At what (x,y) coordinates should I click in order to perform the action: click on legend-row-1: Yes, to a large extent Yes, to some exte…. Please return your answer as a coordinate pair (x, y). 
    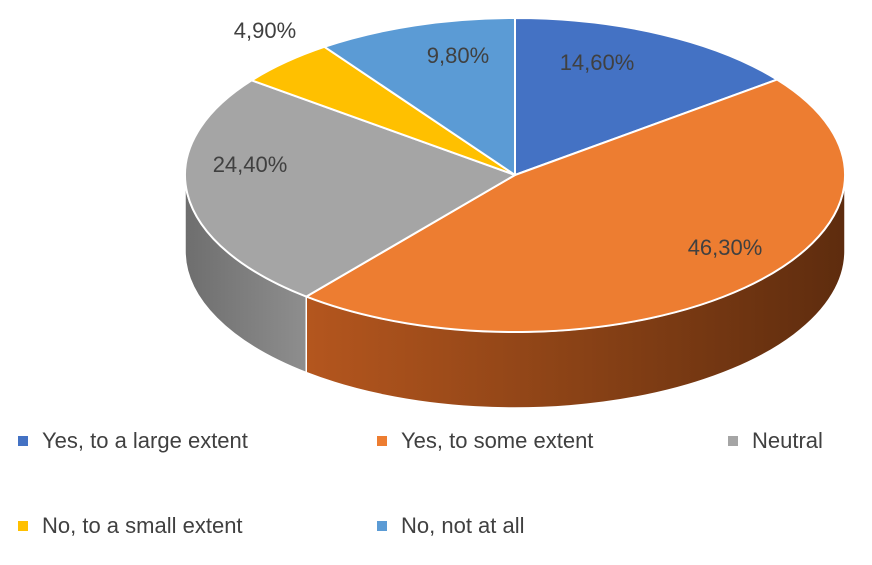
    Looking at the image, I should click on (436, 448).